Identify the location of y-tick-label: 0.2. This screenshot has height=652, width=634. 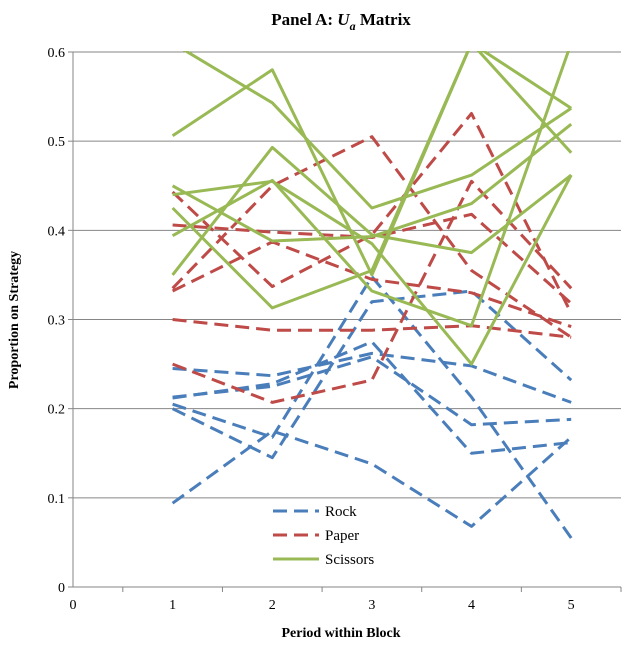
(57, 410).